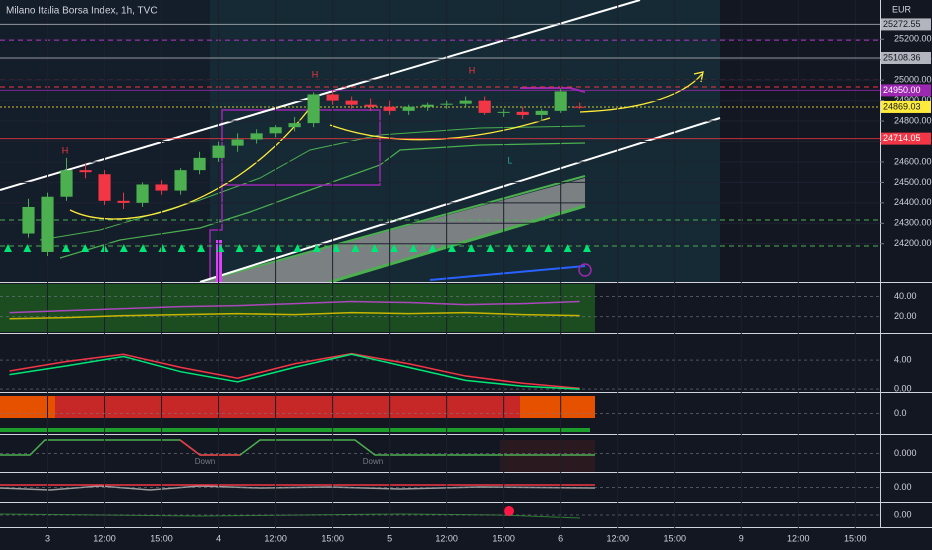  I want to click on y-tick-label: 25000.00, so click(913, 80).